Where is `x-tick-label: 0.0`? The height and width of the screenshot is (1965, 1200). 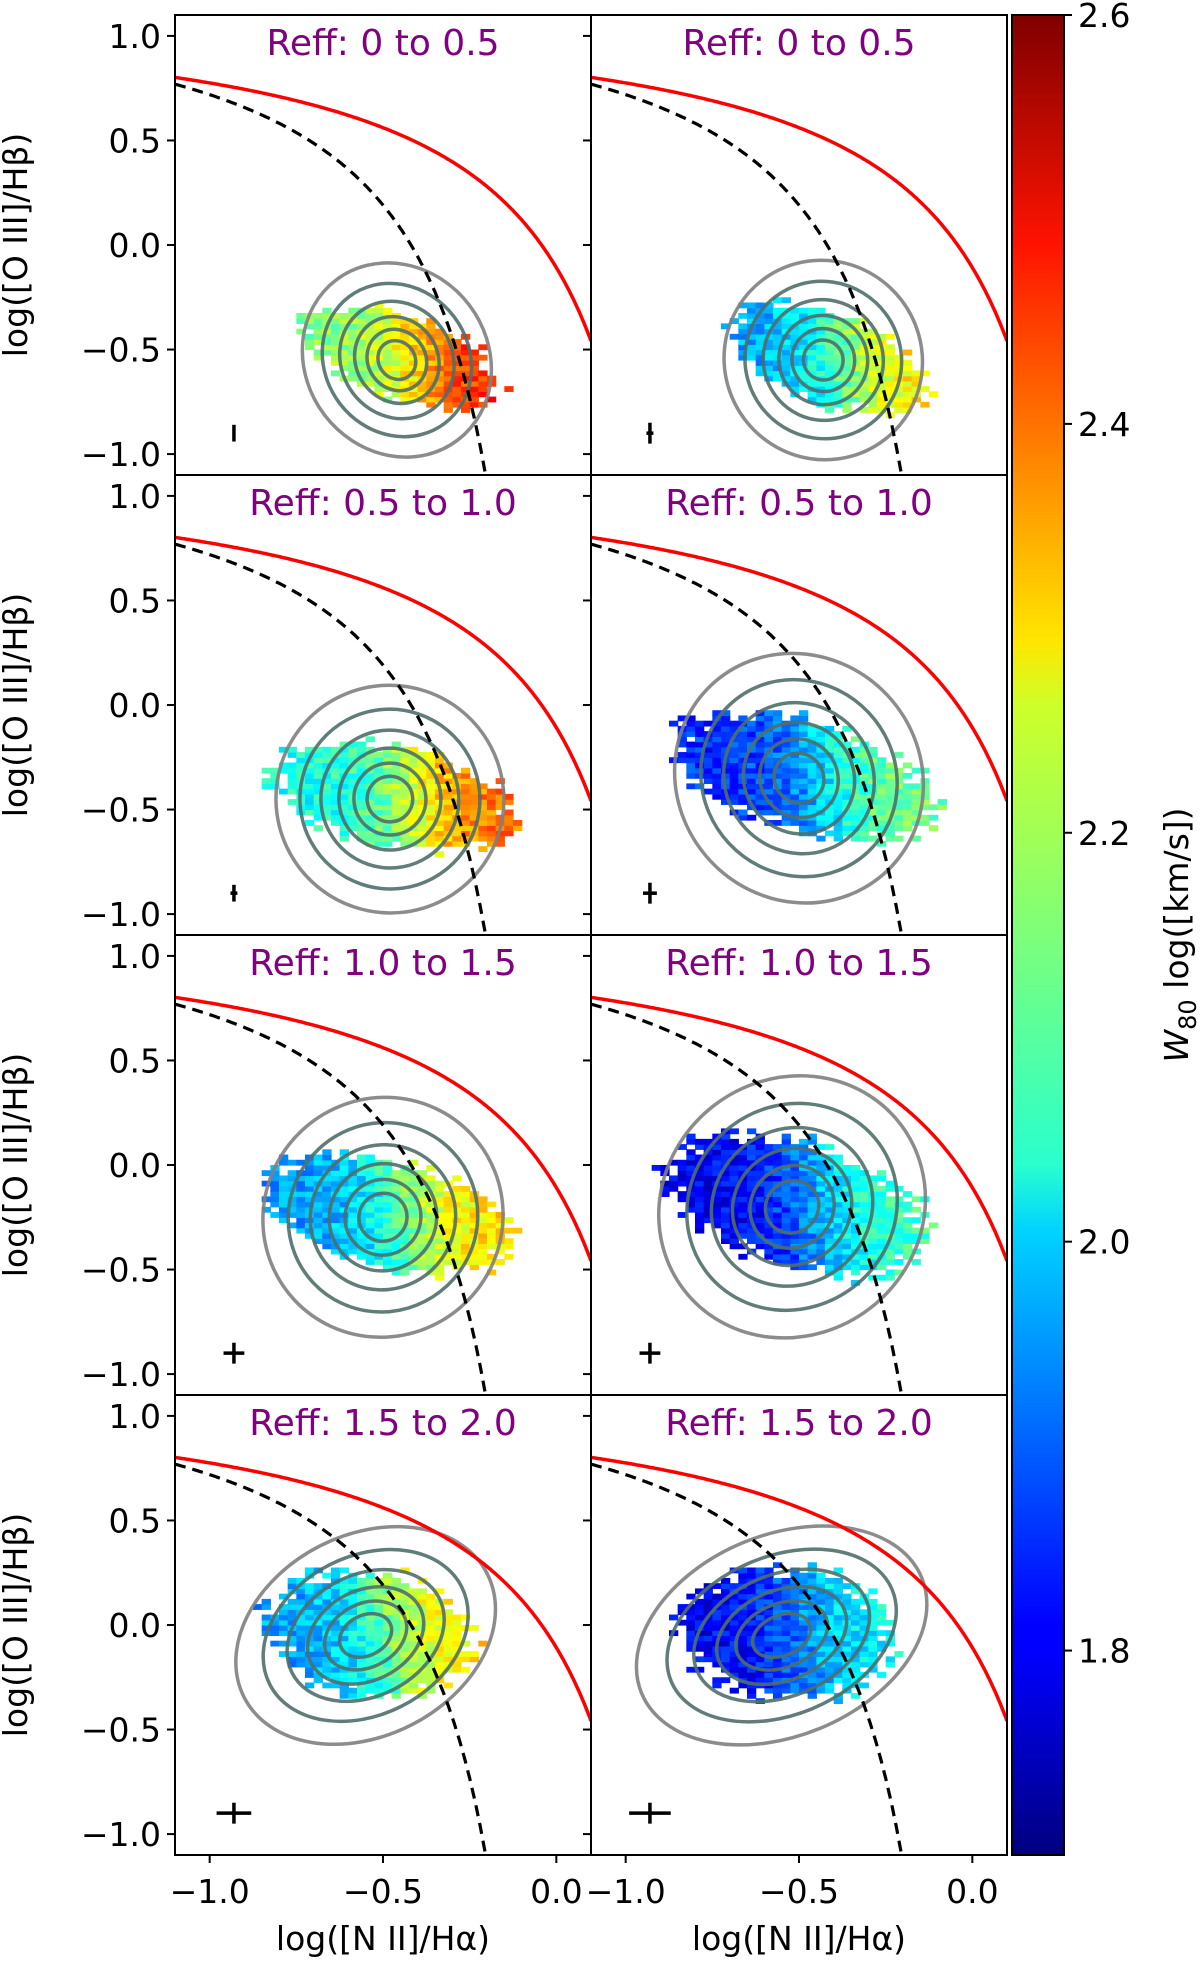
x-tick-label: 0.0 is located at coordinates (556, 1891).